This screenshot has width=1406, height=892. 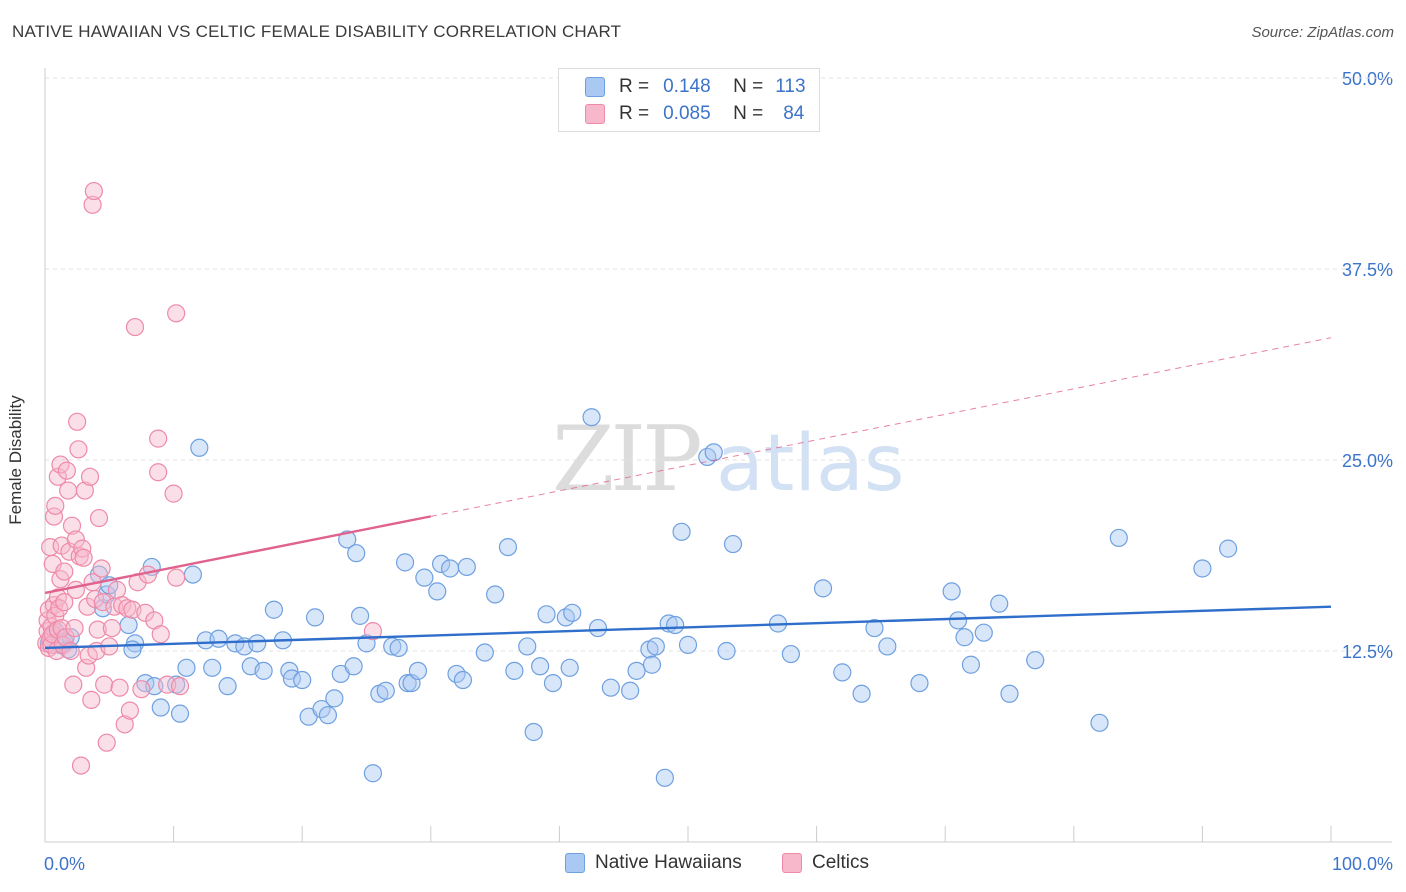 What do you see at coordinates (810, 464) in the screenshot?
I see `watermark-atlas: atlas` at bounding box center [810, 464].